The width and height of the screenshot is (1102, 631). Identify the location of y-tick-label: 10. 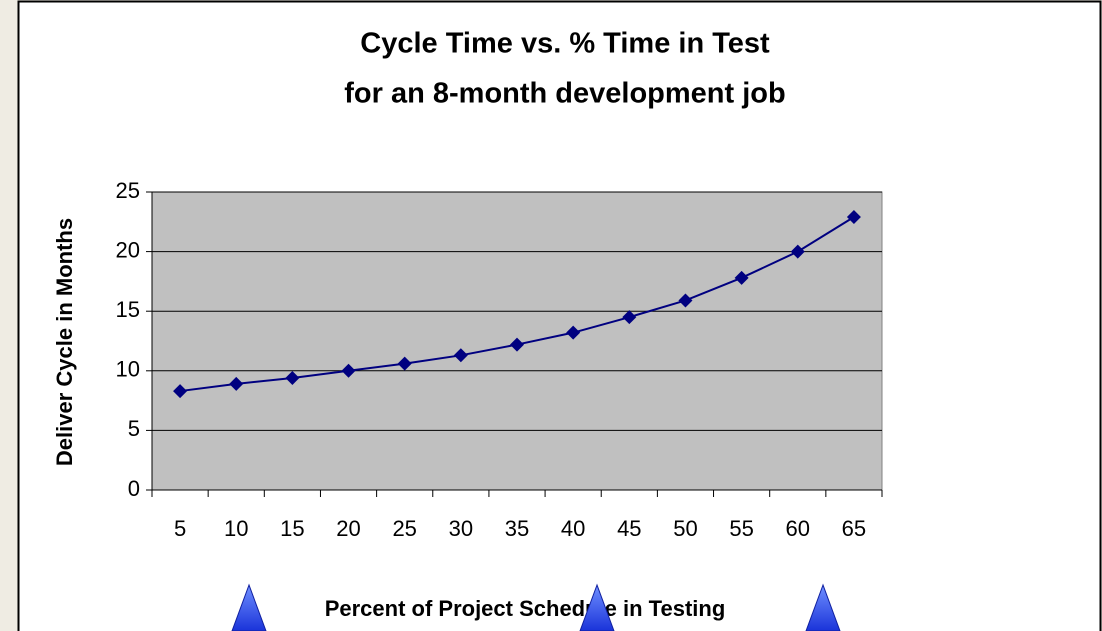
(128, 369).